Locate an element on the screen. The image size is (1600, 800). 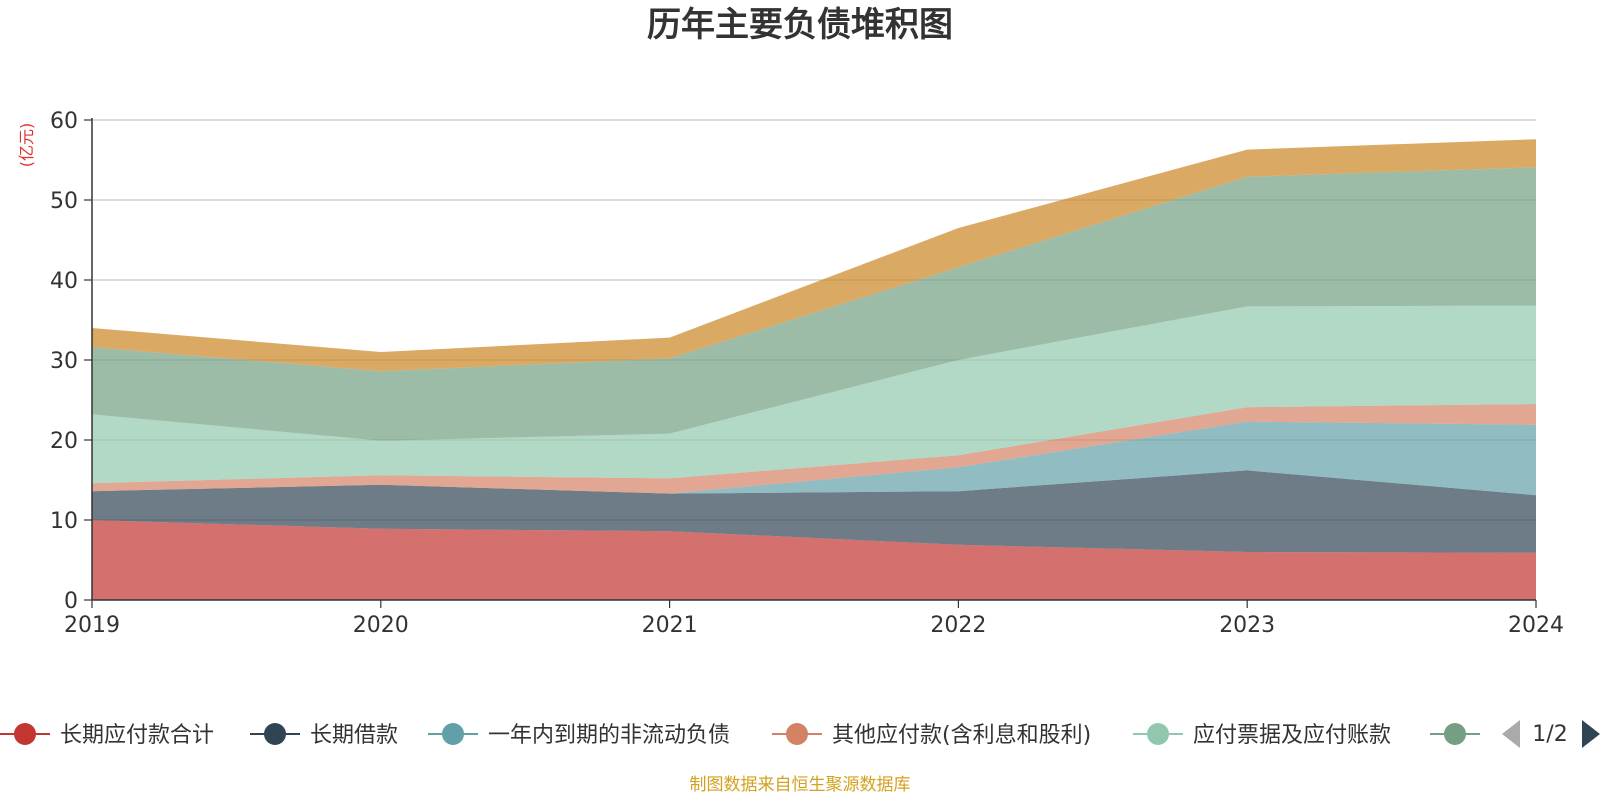
legend-prev-page-icon is located at coordinates (1511, 734).